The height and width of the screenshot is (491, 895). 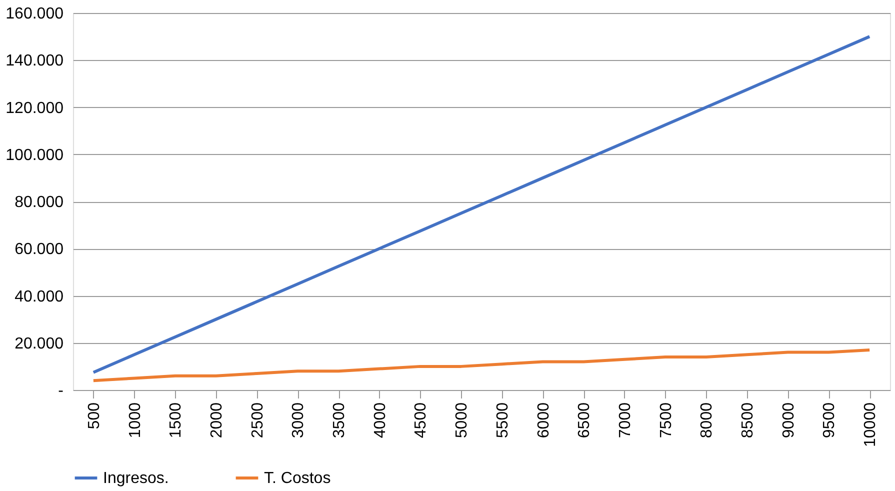 I want to click on x-tick-label: 3500, so click(x=339, y=420).